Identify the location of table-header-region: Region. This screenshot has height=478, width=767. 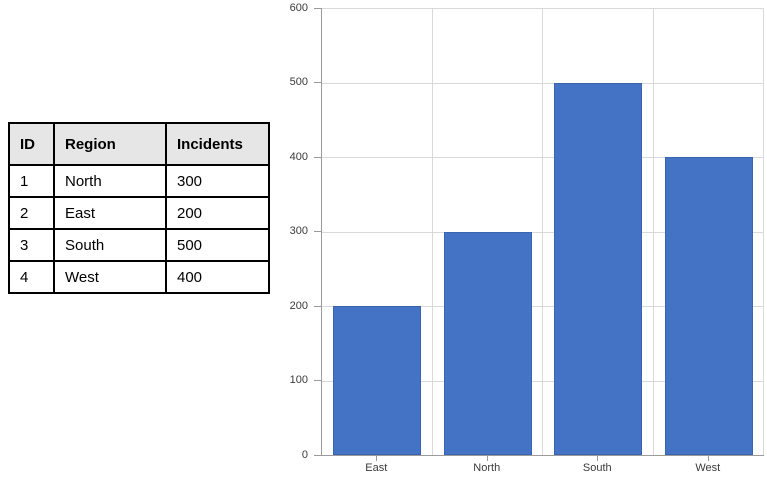
(110, 144).